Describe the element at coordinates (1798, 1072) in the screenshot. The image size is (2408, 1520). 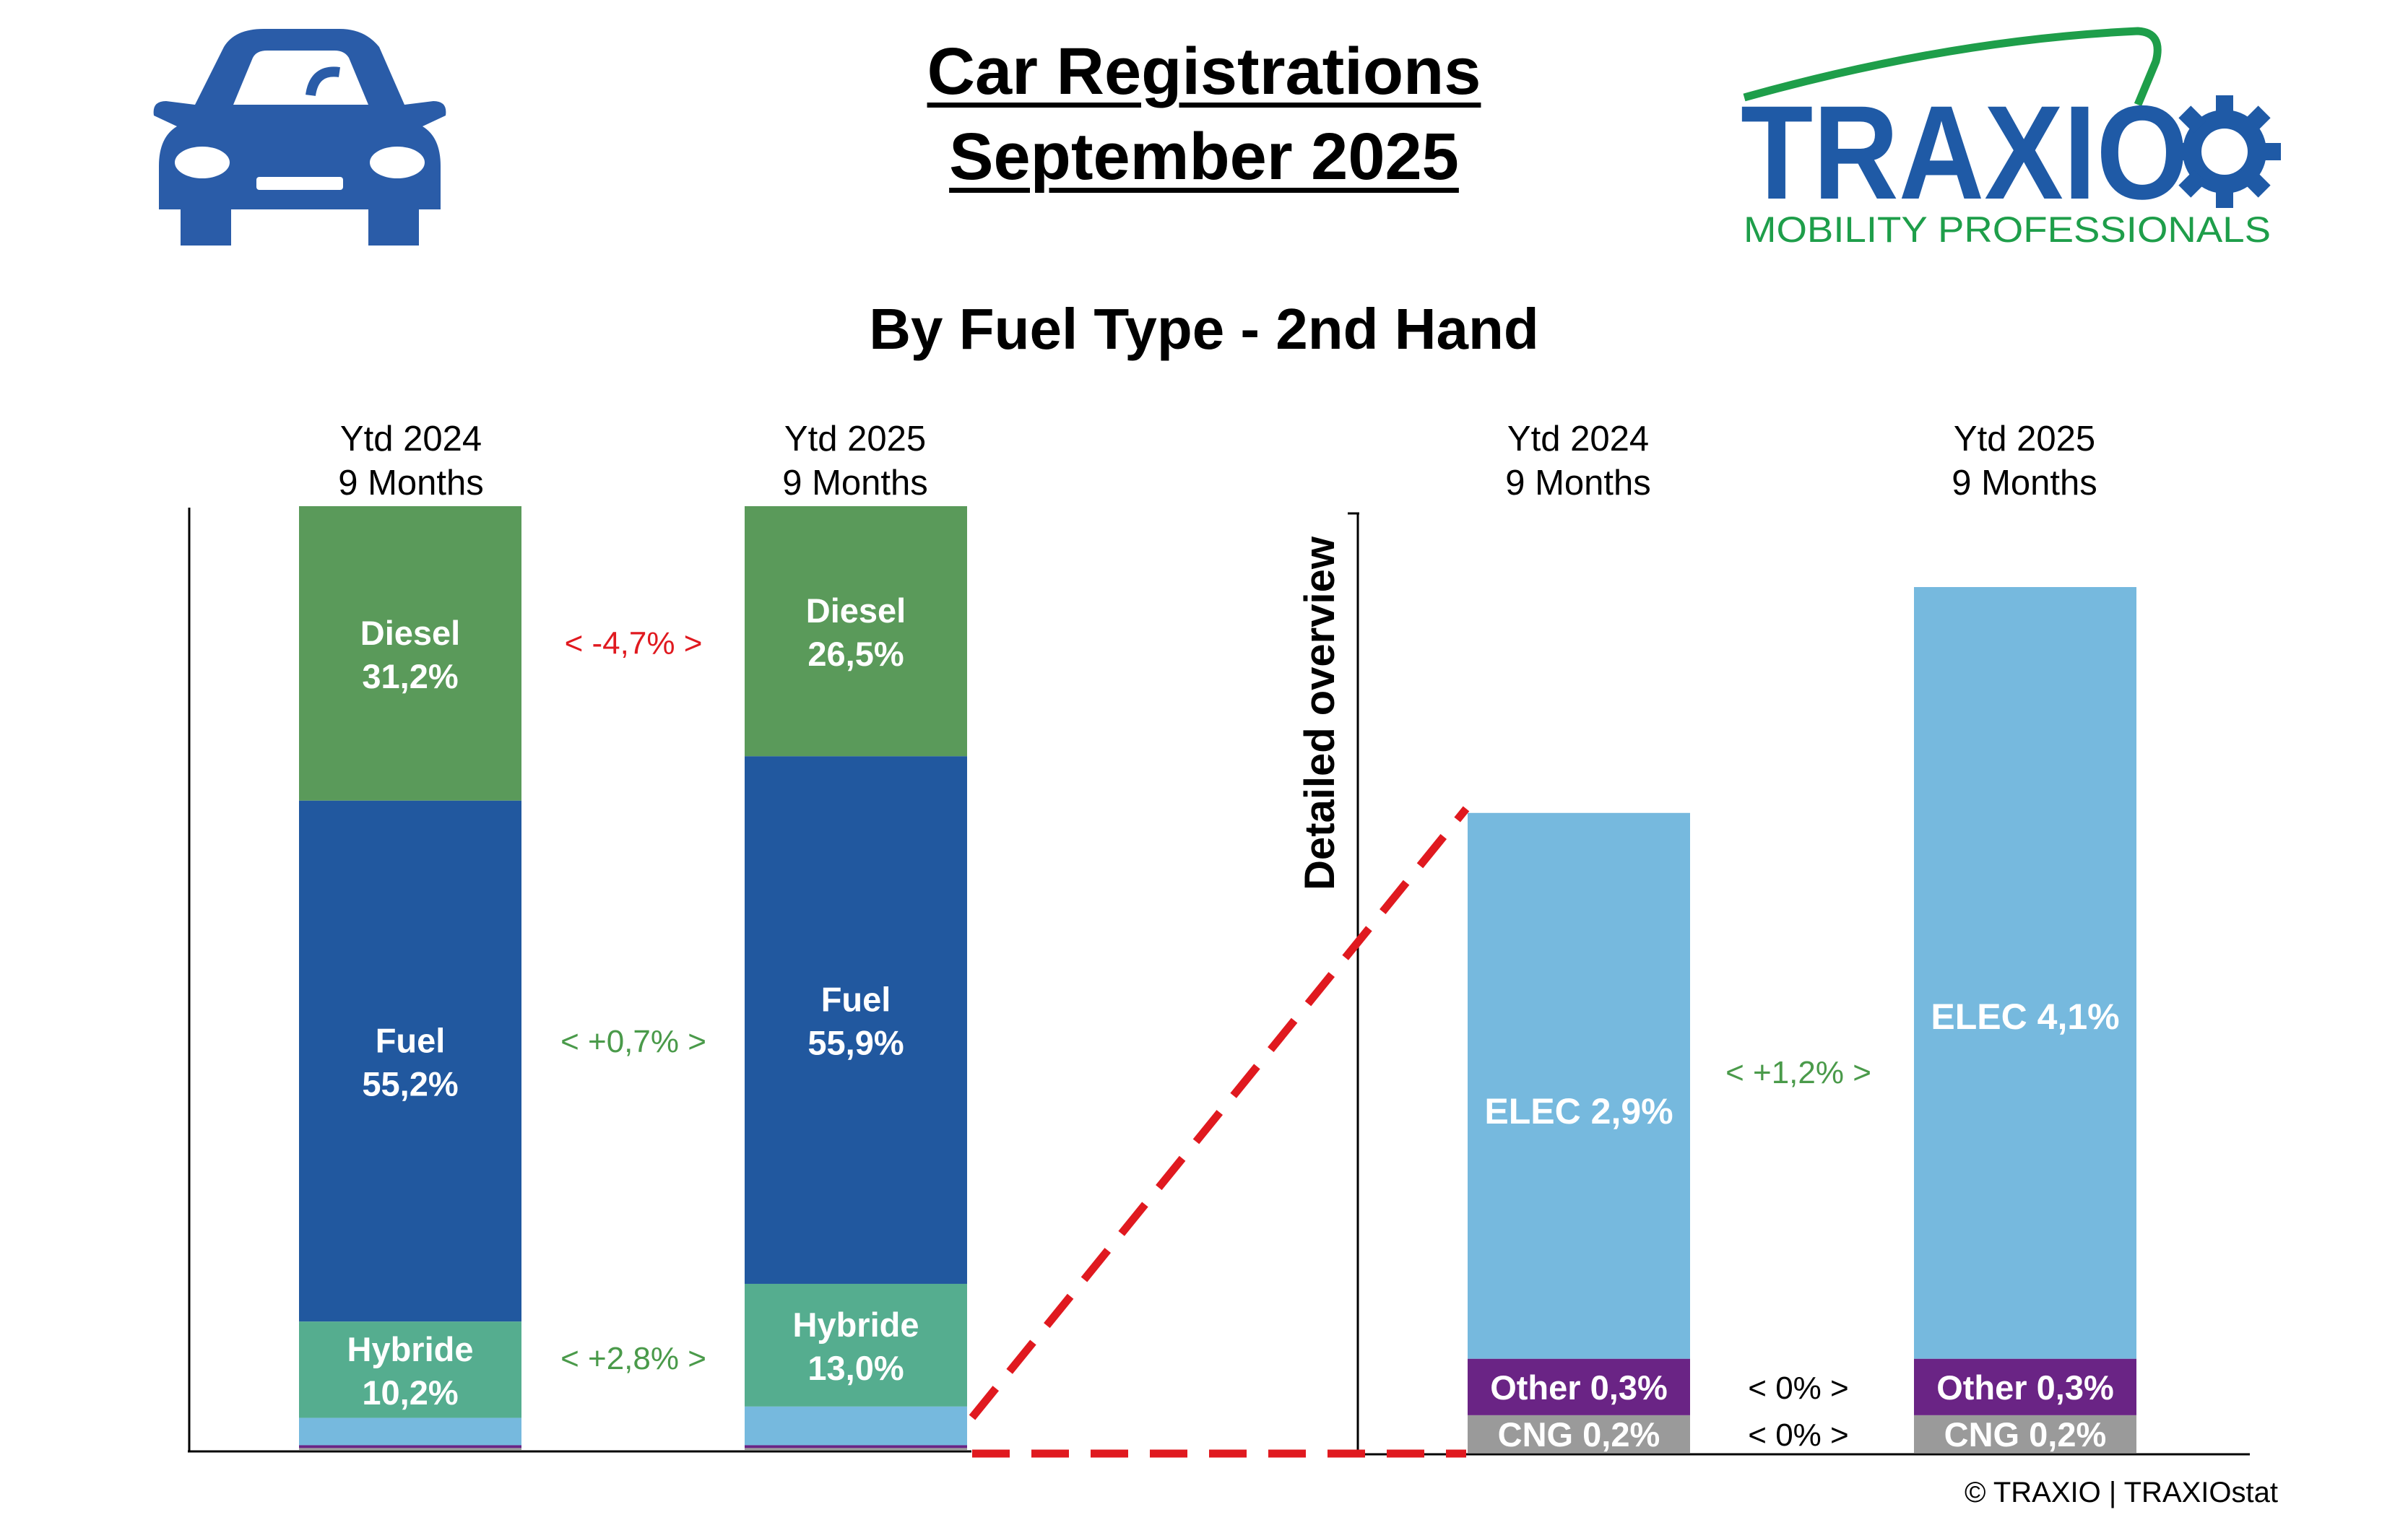
I see `delta-elec: < +1,2% >` at that location.